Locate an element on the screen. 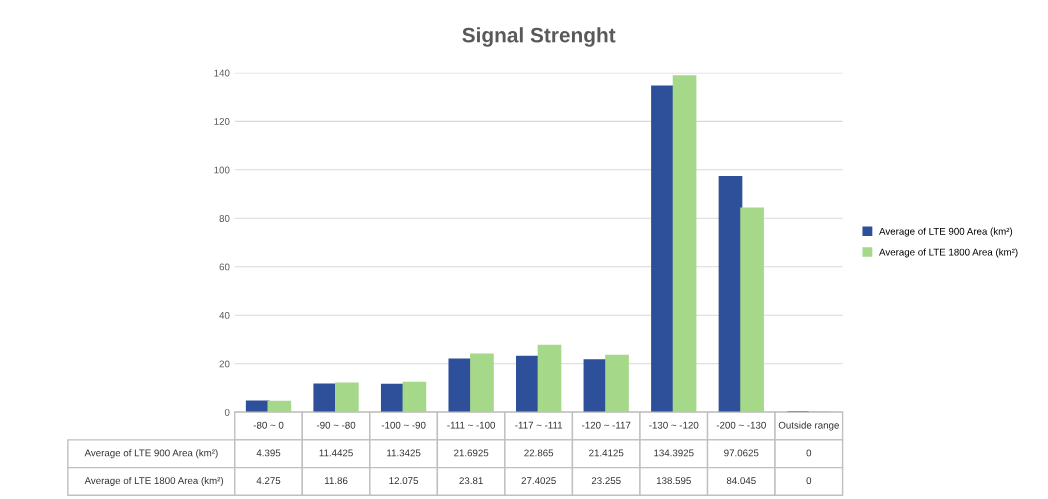  data-label: 97.0625 is located at coordinates (741, 453).